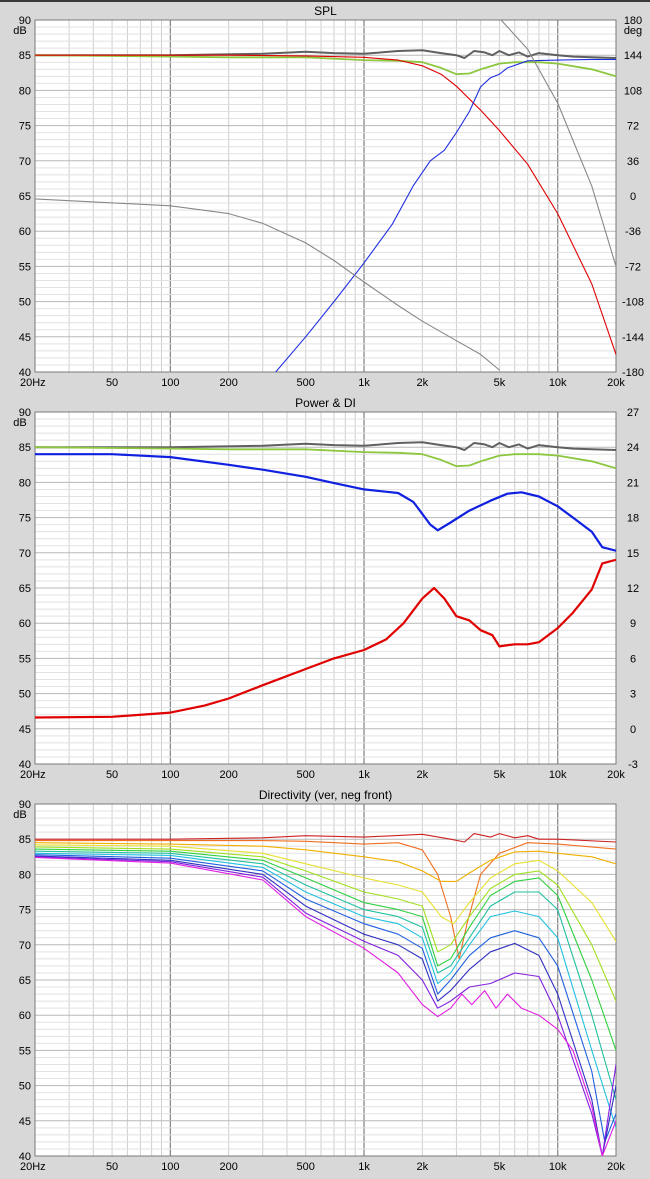  Describe the element at coordinates (633, 589) in the screenshot. I see `y2-tick-label: 12` at that location.